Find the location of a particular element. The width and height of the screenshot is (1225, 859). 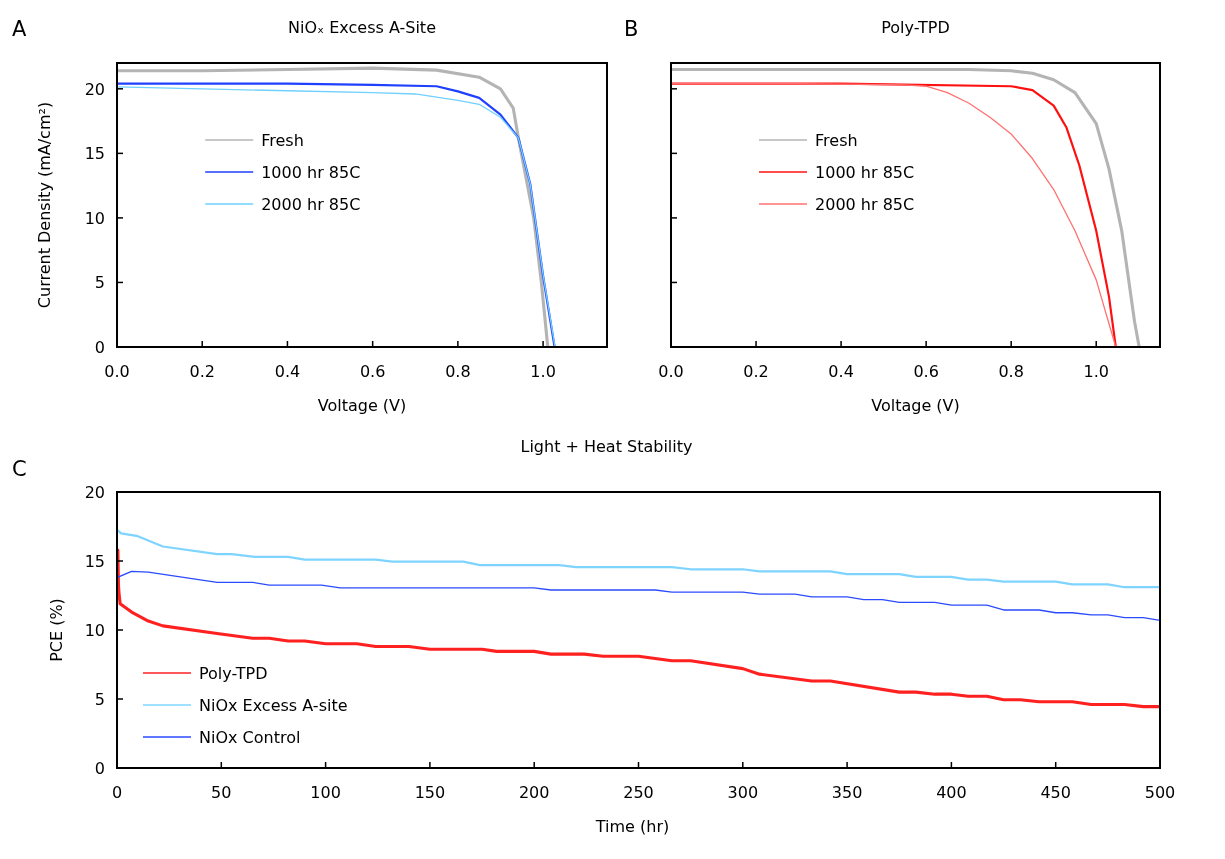

x-tick-label: 250 is located at coordinates (638, 792).